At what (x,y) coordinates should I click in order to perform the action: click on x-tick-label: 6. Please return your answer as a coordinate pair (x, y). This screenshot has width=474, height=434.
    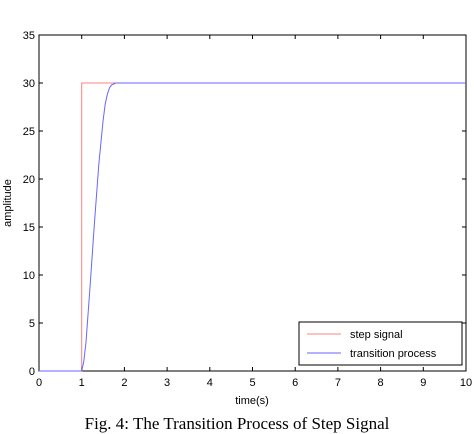
    Looking at the image, I should click on (295, 383).